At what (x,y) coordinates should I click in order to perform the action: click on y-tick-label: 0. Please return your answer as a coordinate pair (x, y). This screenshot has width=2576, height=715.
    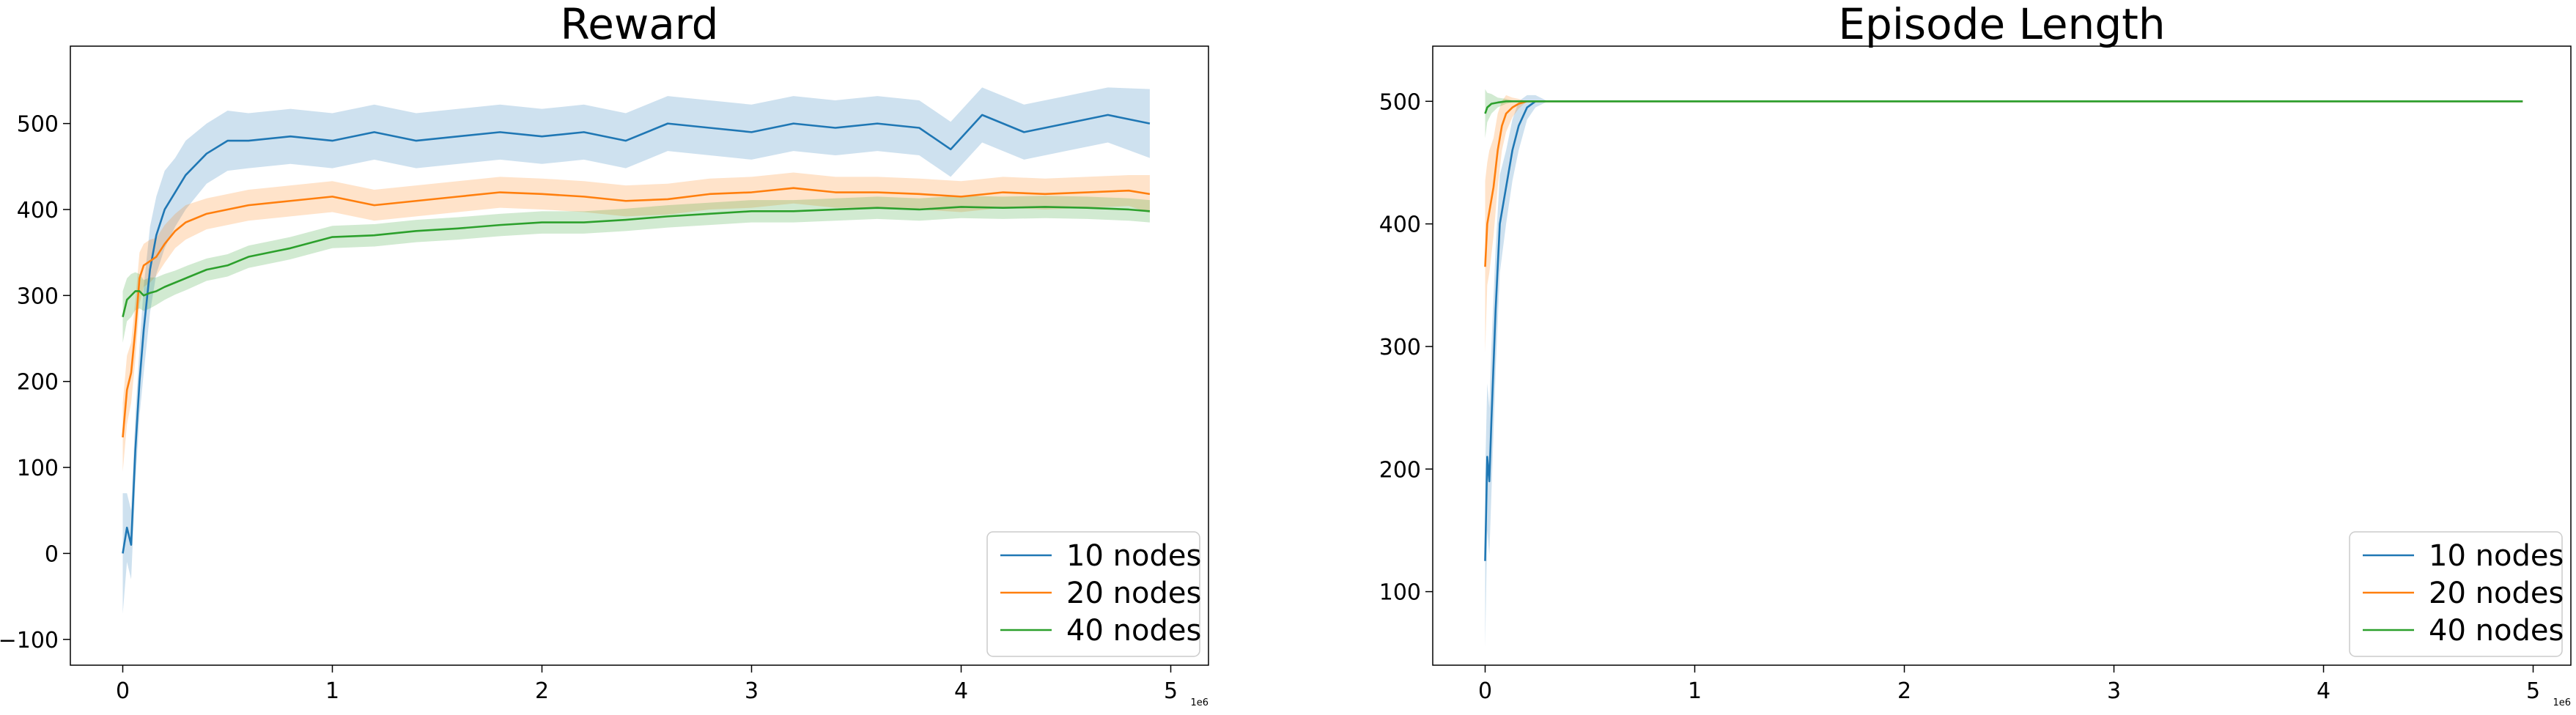
    Looking at the image, I should click on (52, 554).